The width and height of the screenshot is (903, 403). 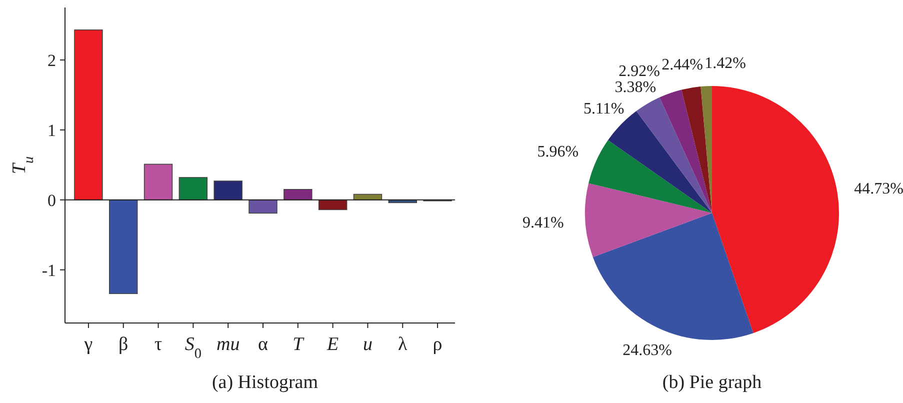 What do you see at coordinates (88, 344) in the screenshot?
I see `x-tick-label: γ` at bounding box center [88, 344].